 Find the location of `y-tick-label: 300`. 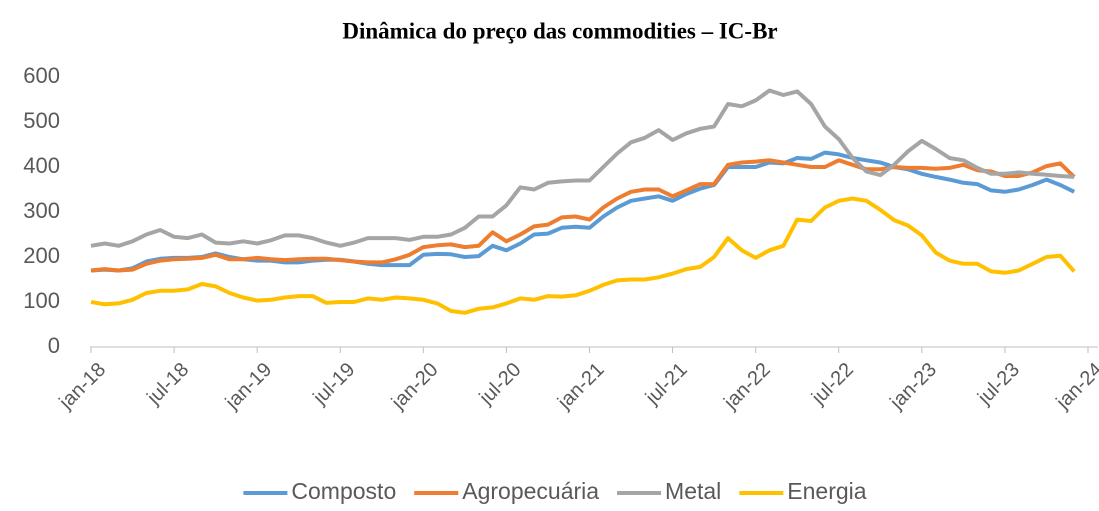

y-tick-label: 300 is located at coordinates (41, 210).